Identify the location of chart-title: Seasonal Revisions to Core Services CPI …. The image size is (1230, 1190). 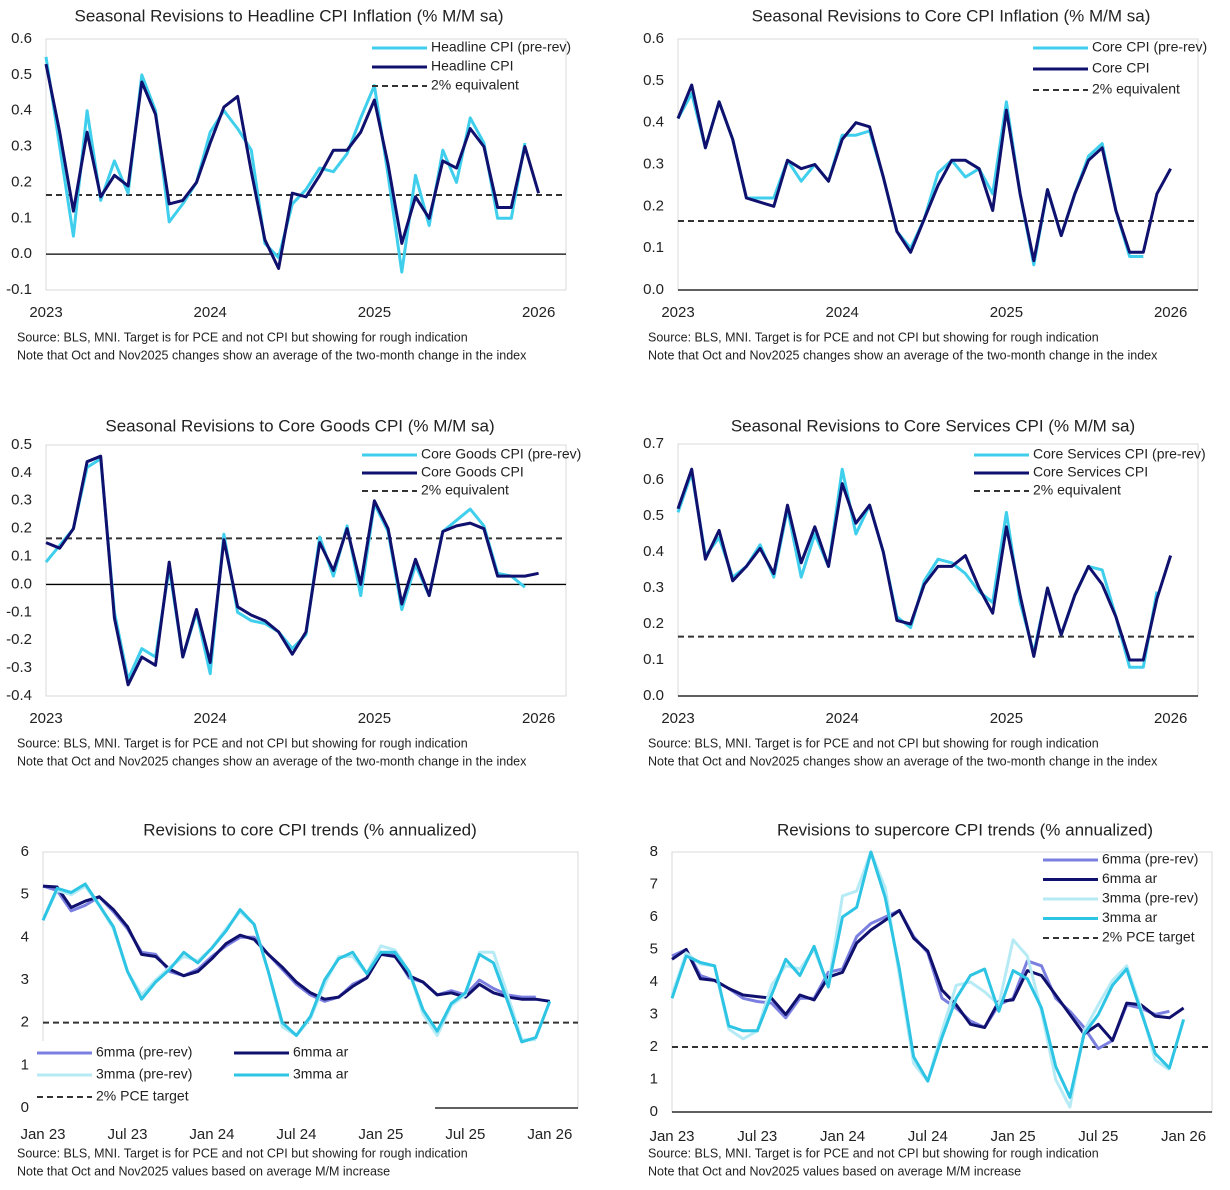
(933, 425).